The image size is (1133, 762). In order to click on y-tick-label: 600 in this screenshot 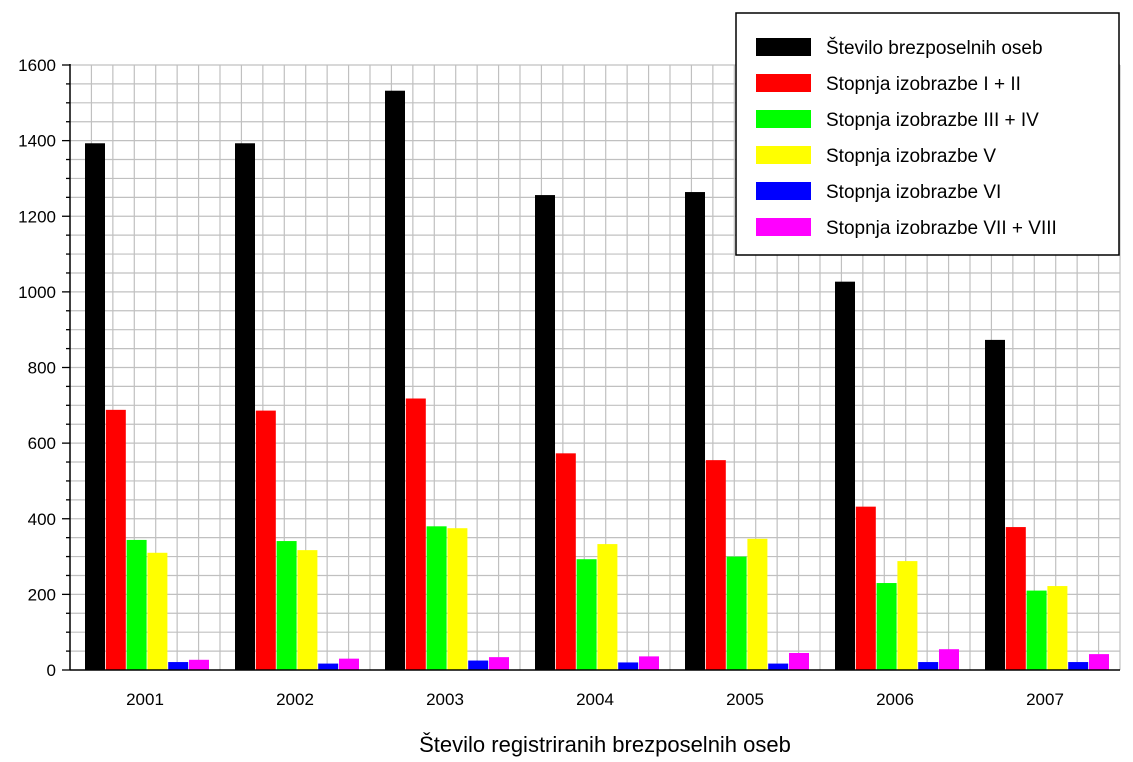, I will do `click(42, 443)`.